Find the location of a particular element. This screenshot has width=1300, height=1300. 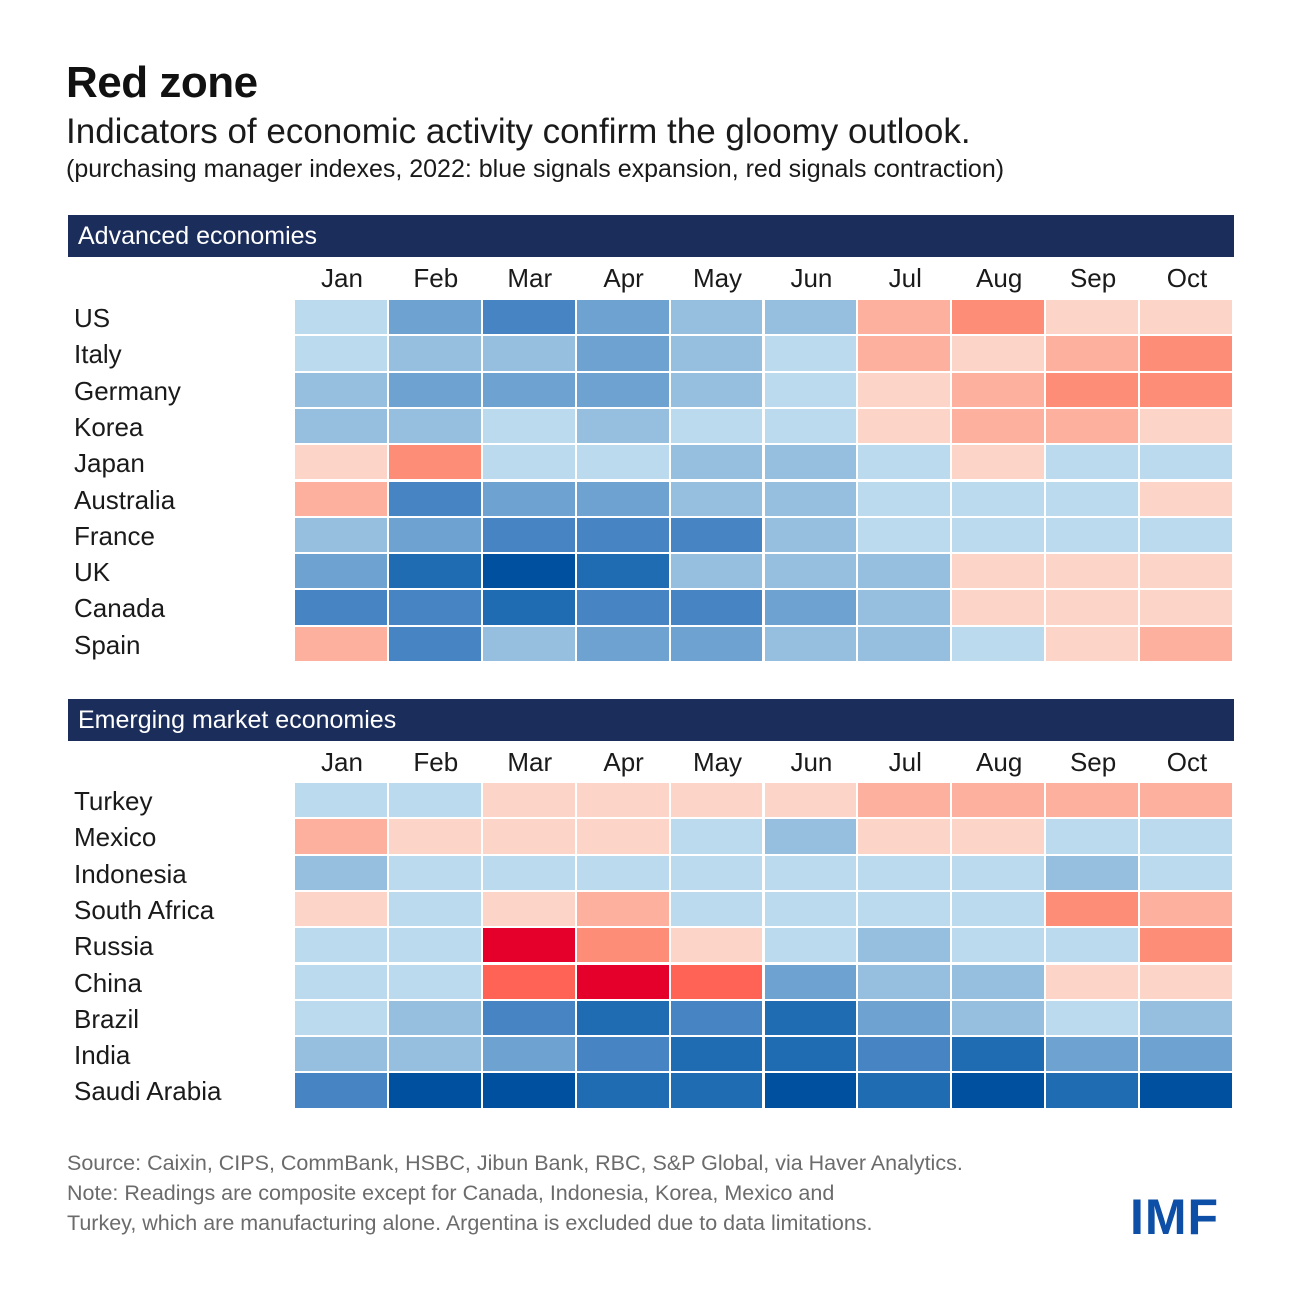

month-label-may: May is located at coordinates (717, 762).